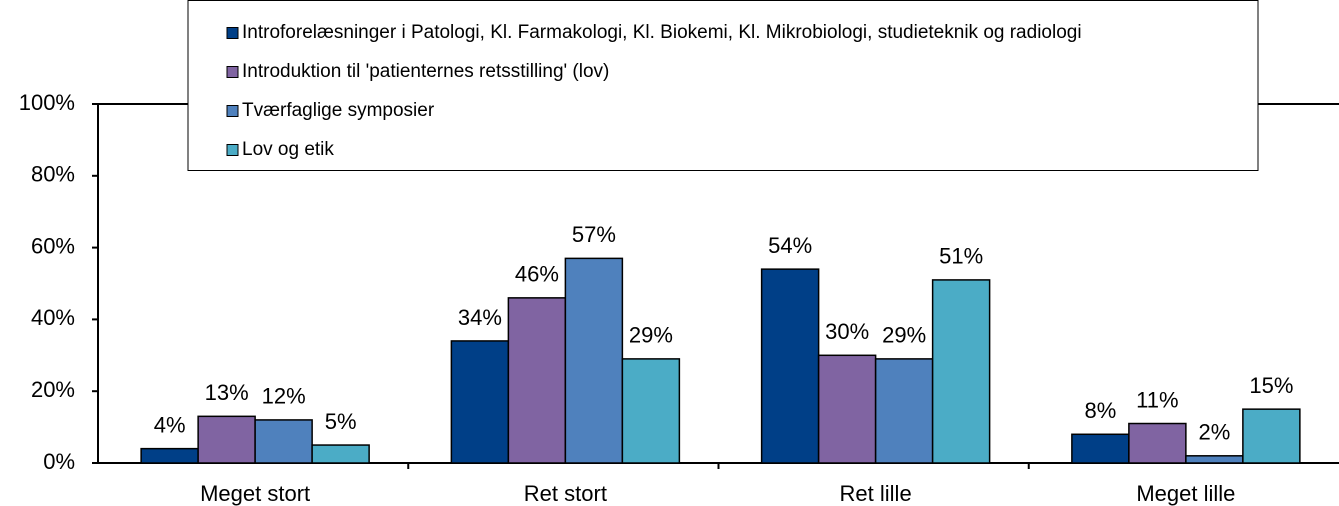 This screenshot has width=1339, height=506. Describe the element at coordinates (1100, 410) in the screenshot. I see `value-label: 8%` at that location.